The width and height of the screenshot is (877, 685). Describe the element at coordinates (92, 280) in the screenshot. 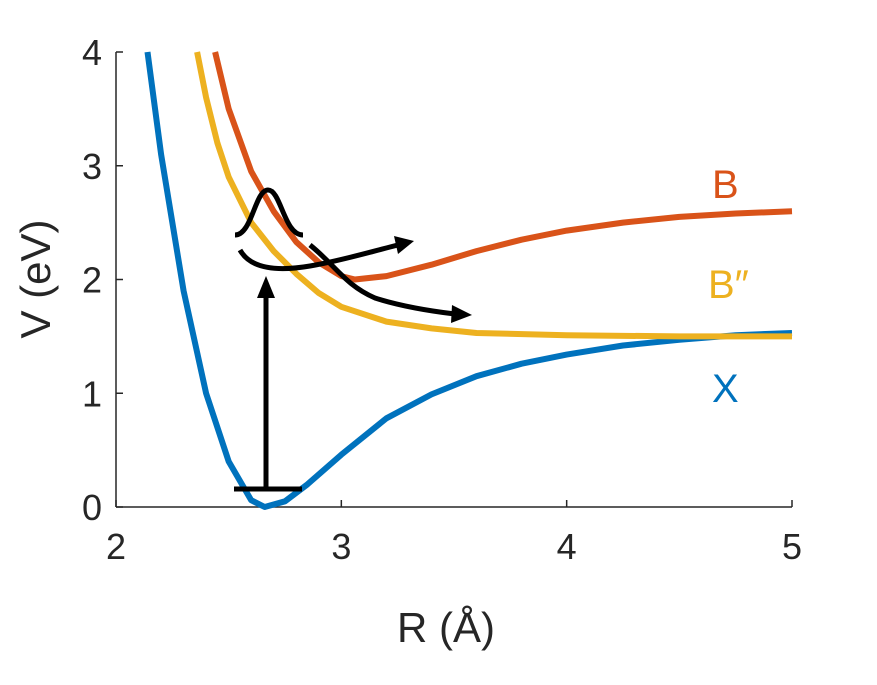

I see `y-tick-label: 2` at that location.